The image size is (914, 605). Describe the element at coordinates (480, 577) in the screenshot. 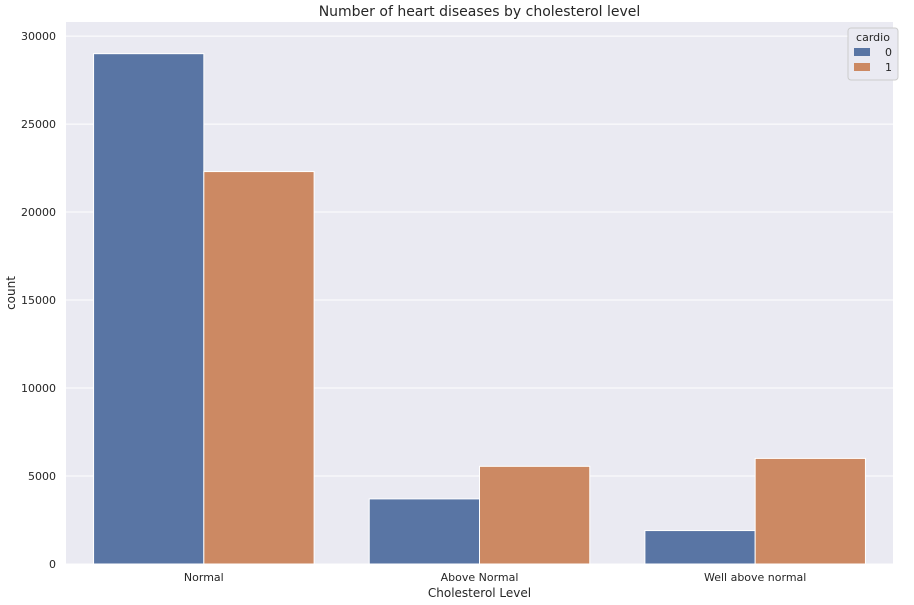

I see `x-tick-label: Above Normal` at that location.